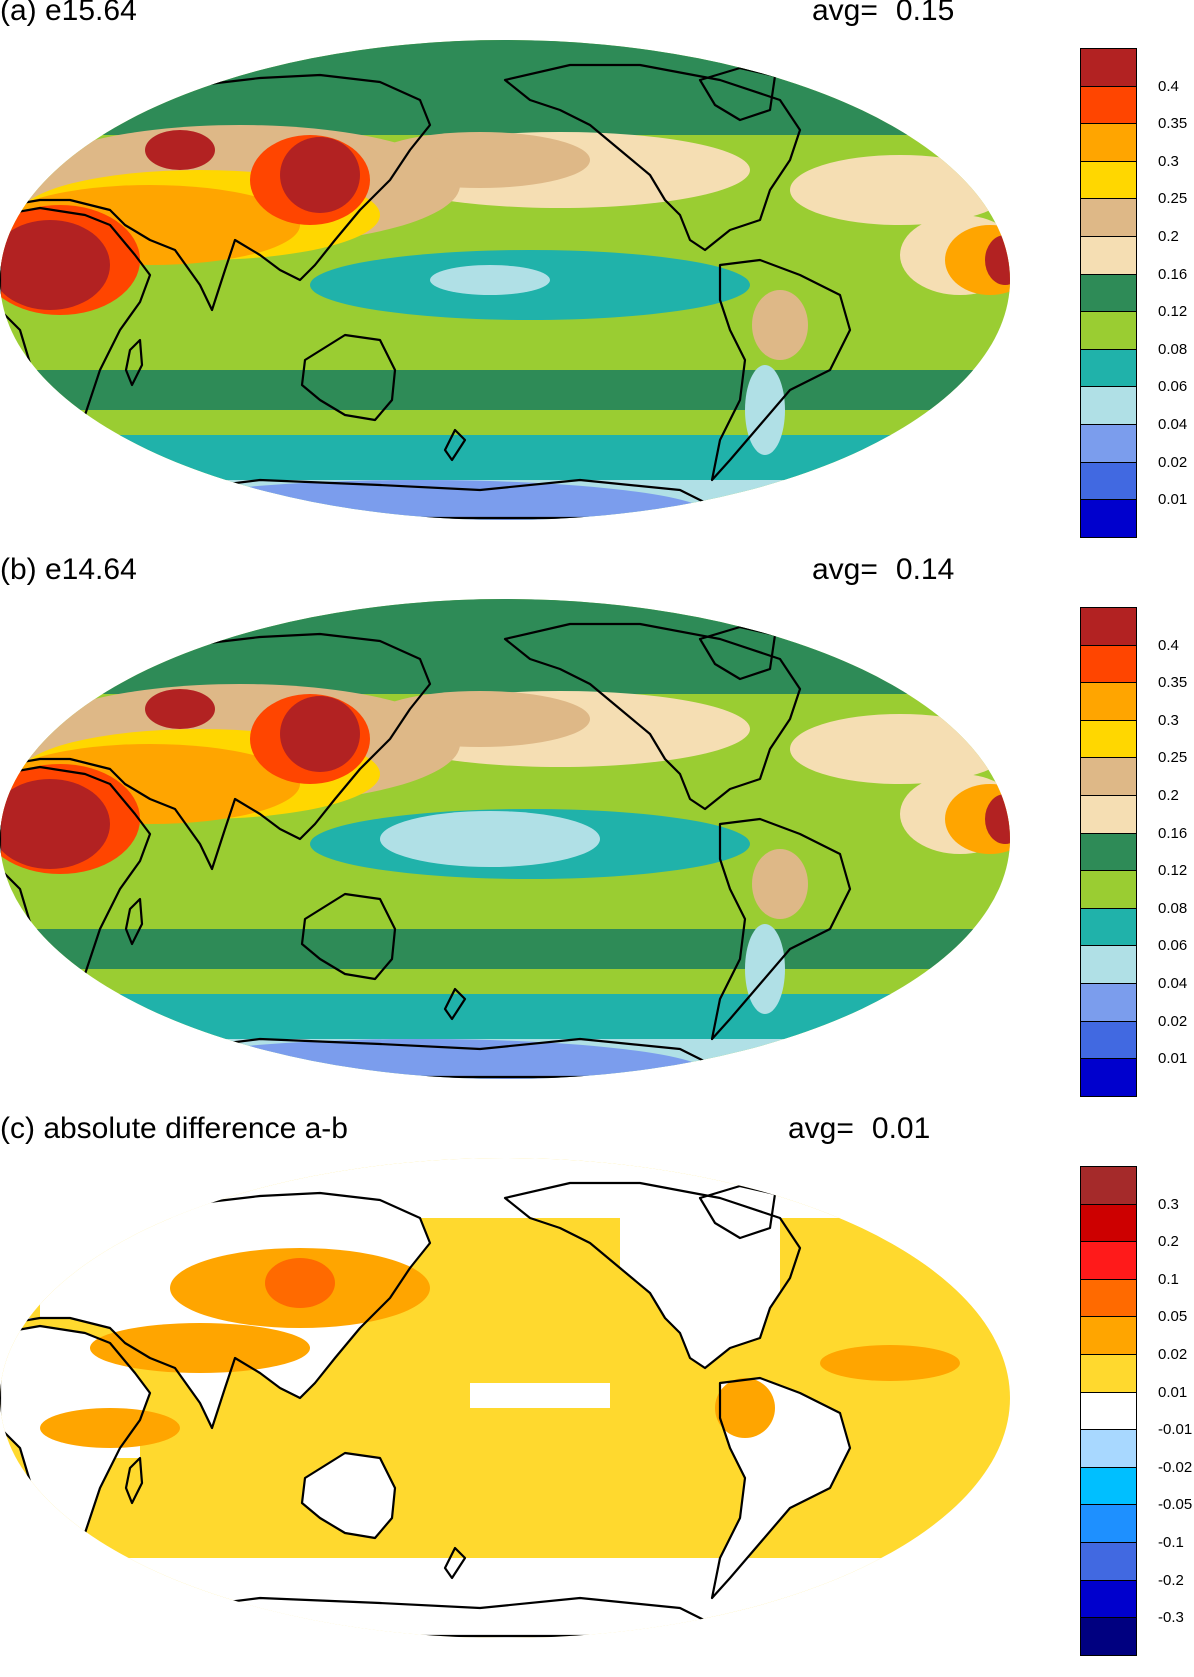  Describe the element at coordinates (1168, 1279) in the screenshot. I see `colorbar-label: 0.1` at that location.